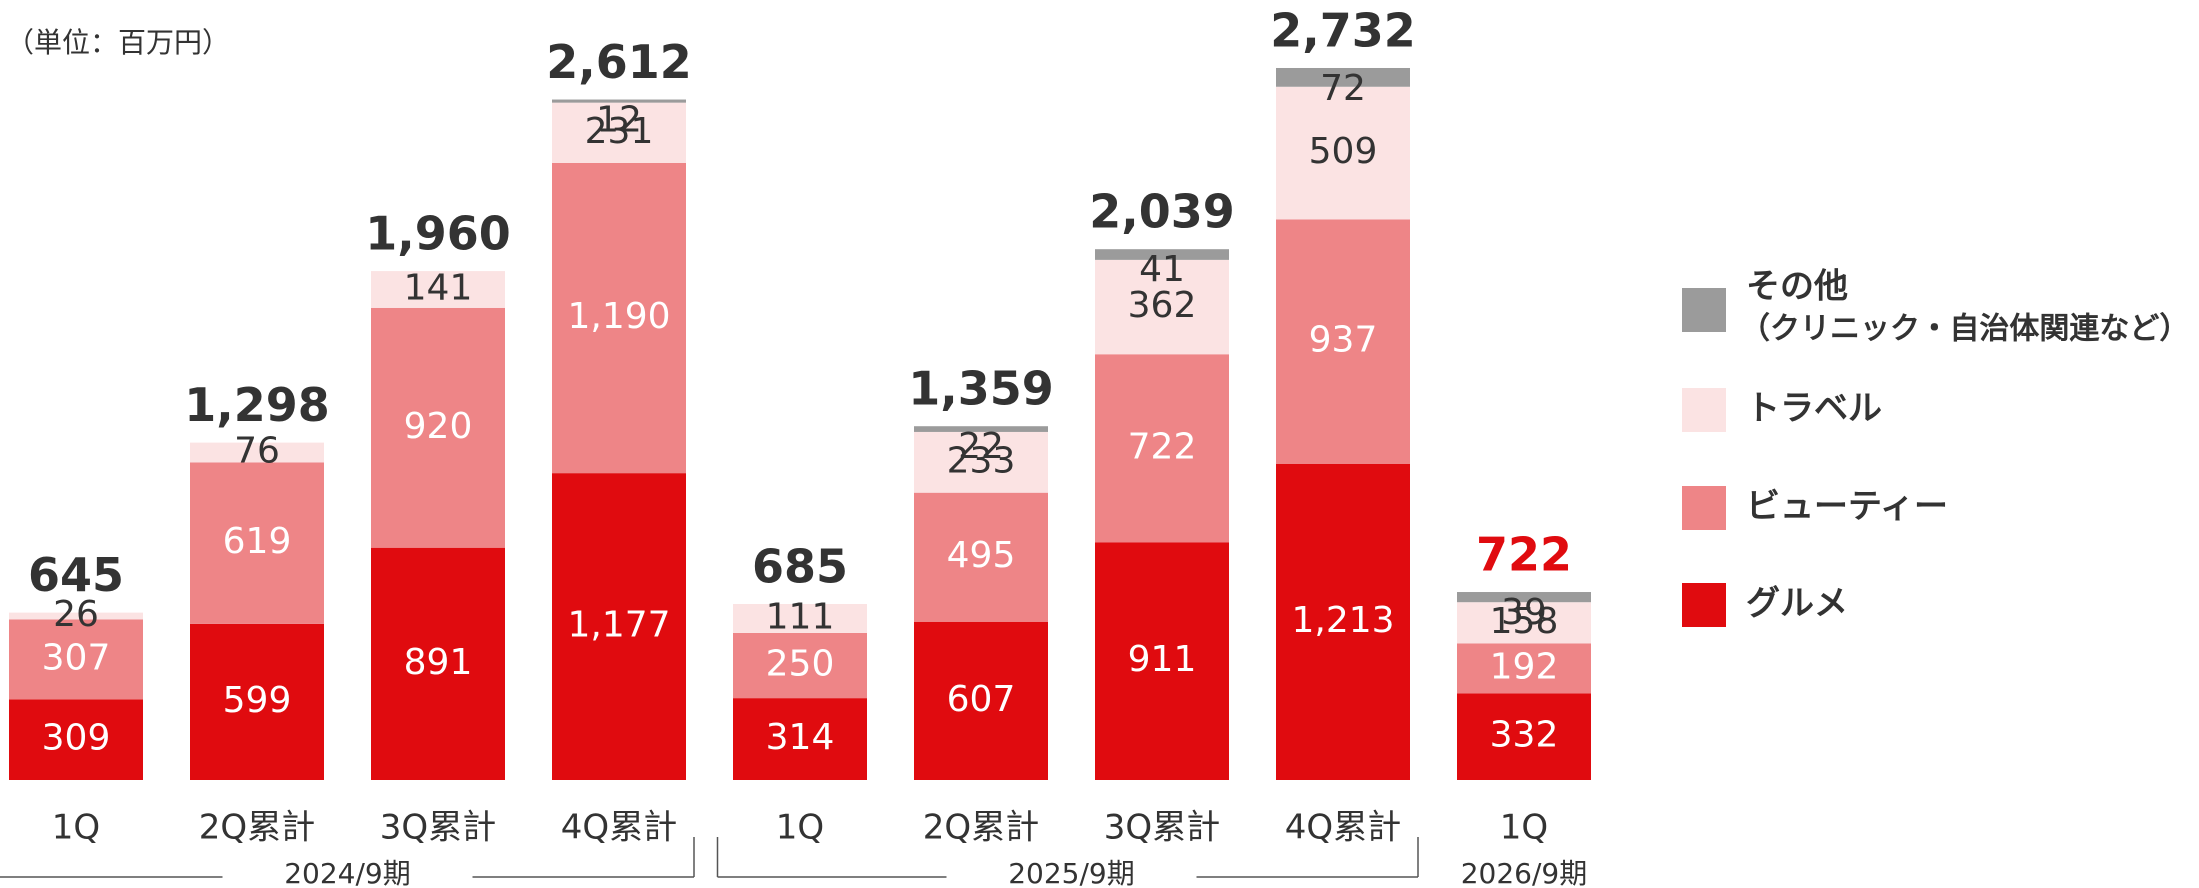  I want to click on segment-label: 937, so click(1343, 340).